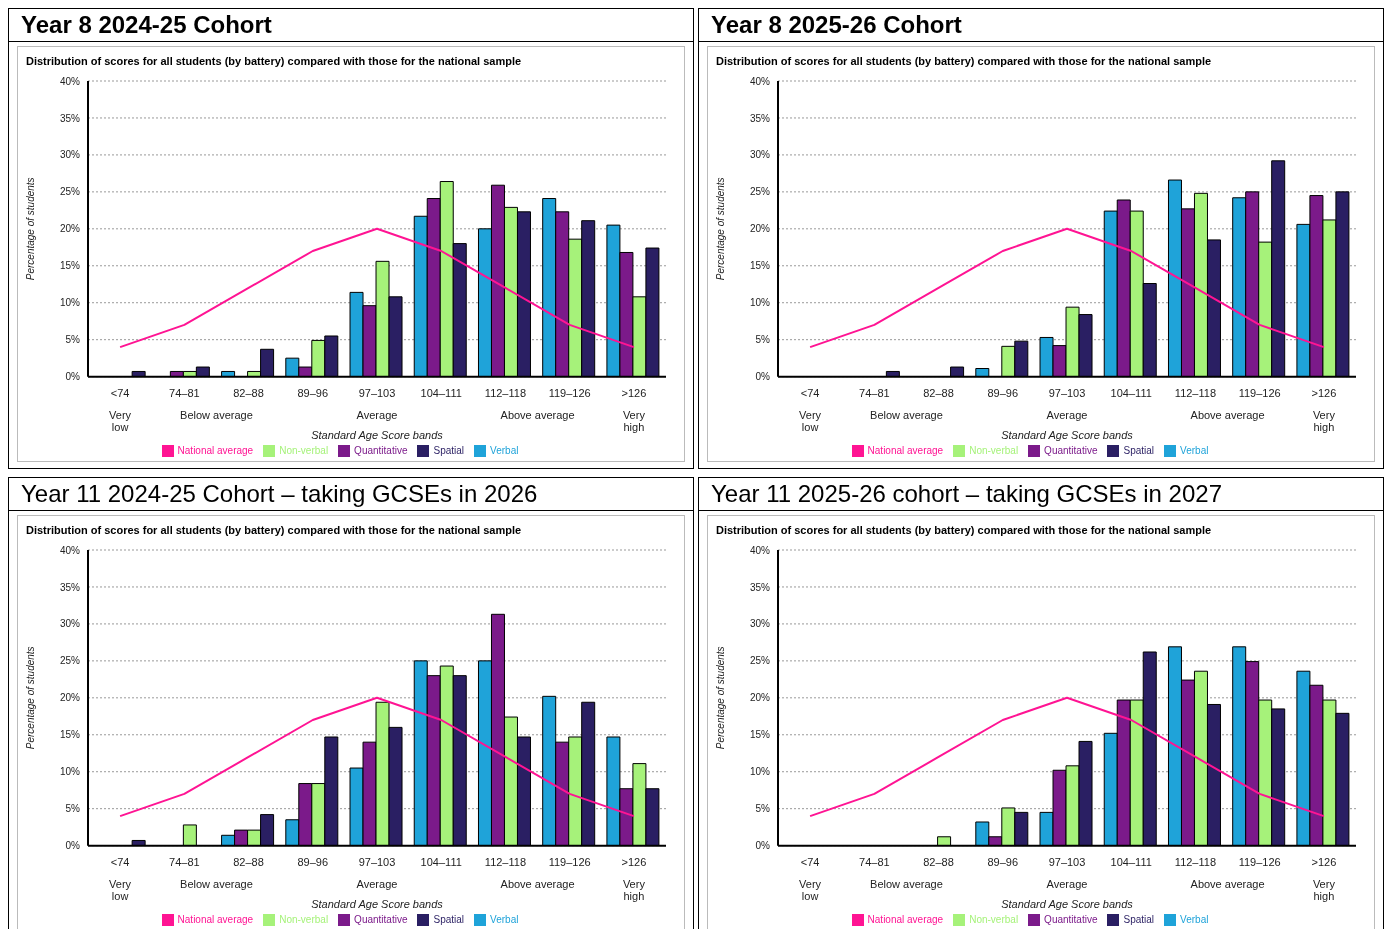 The image size is (1394, 929). Describe the element at coordinates (1041, 494) in the screenshot. I see `chart-title: Year 11 2025-26 cohort – taking GCSEs in 2027` at that location.